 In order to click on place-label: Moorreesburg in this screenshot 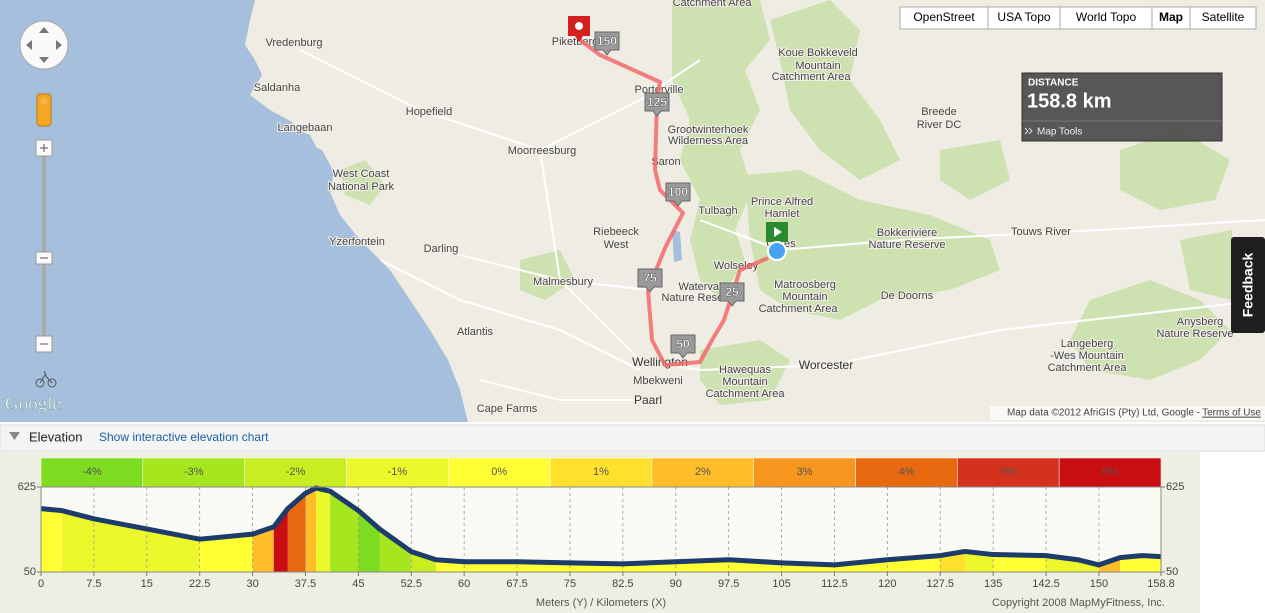, I will do `click(542, 151)`.